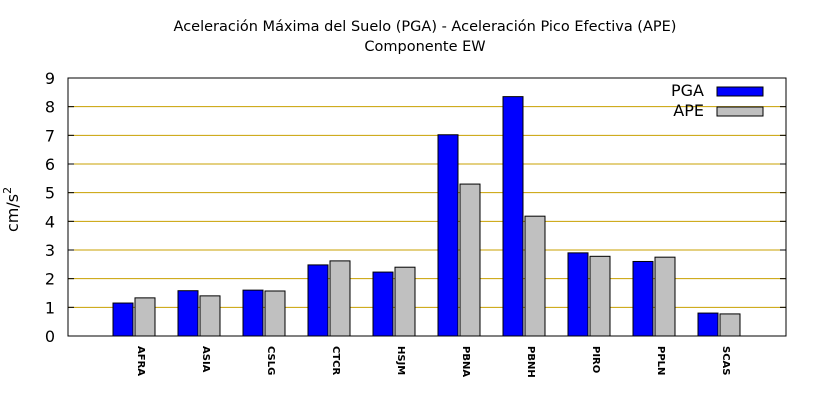 This screenshot has height=400, width=820. I want to click on x-category-label: PBNA, so click(465, 361).